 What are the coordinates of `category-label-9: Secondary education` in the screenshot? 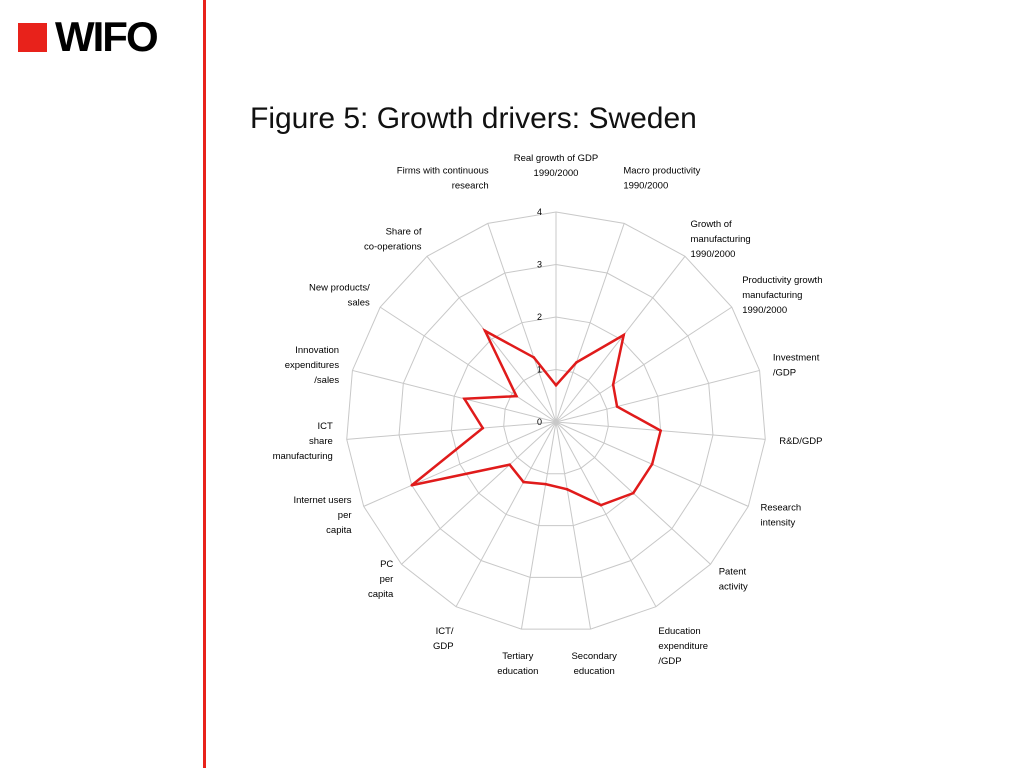 It's located at (594, 664).